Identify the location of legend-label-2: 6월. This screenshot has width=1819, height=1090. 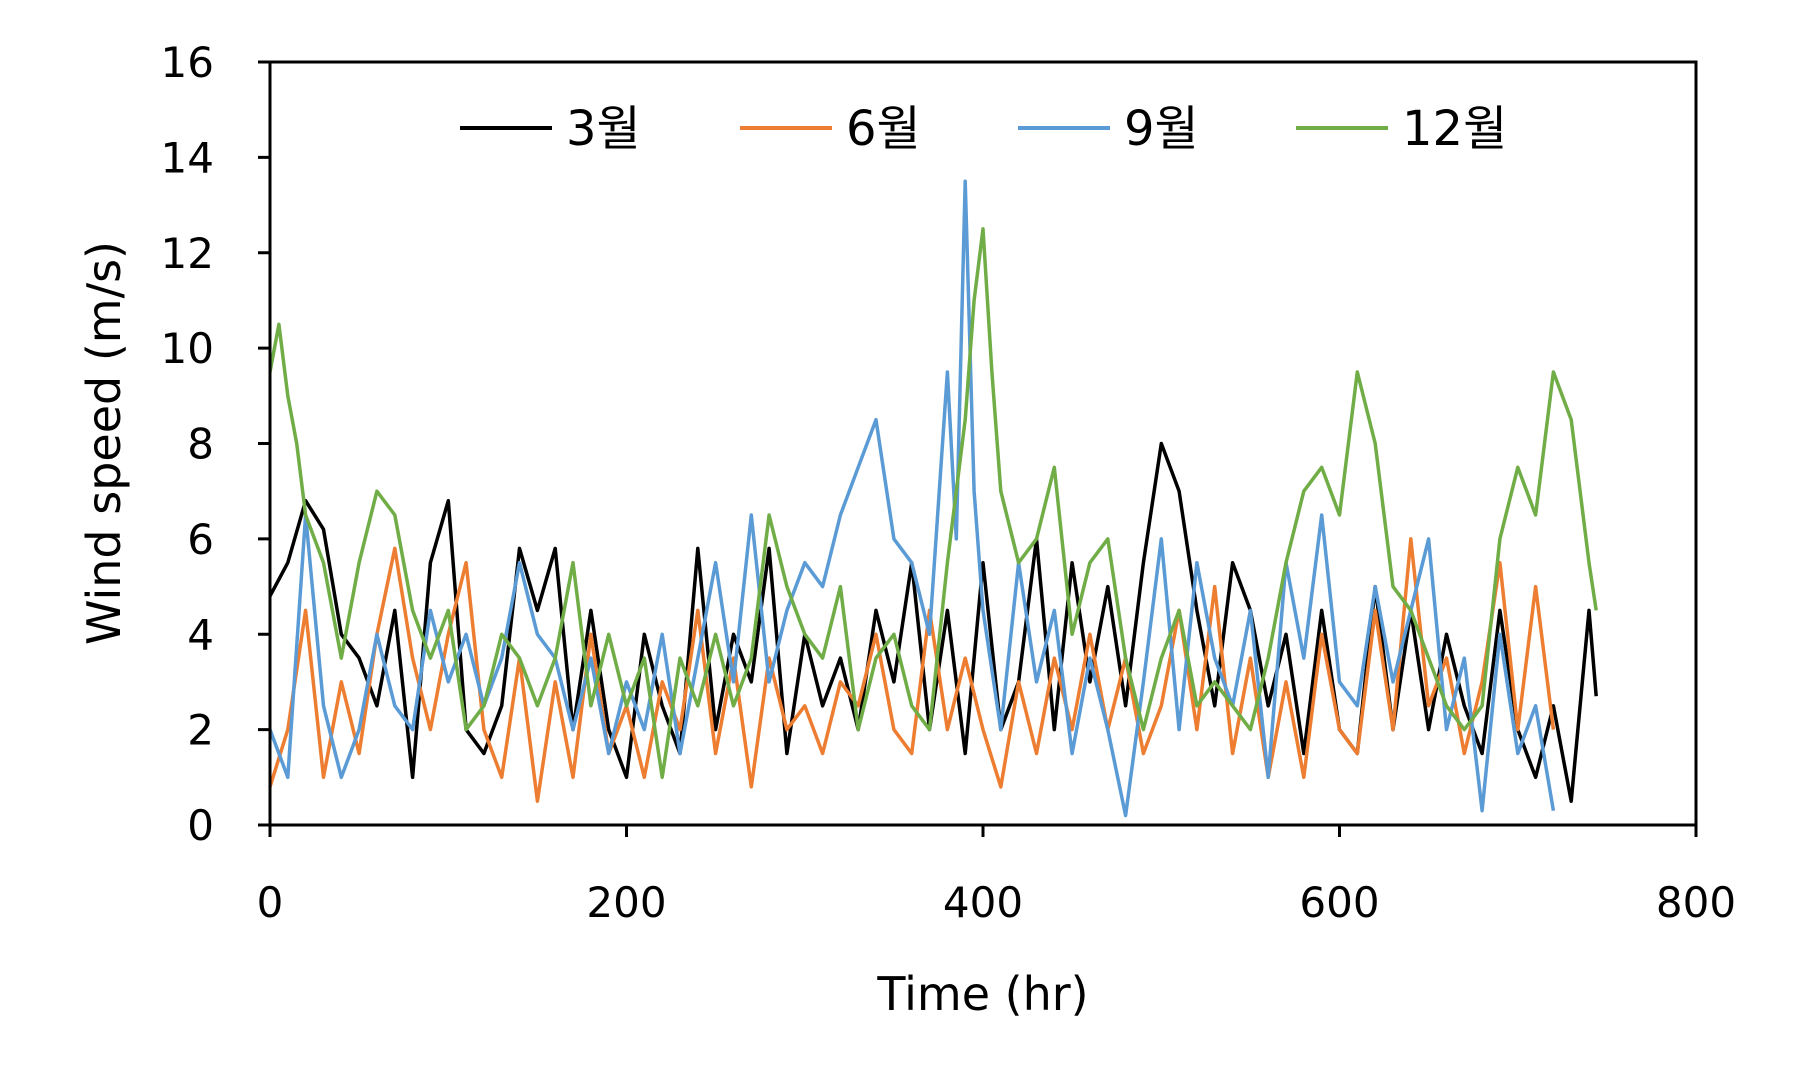
(883, 129).